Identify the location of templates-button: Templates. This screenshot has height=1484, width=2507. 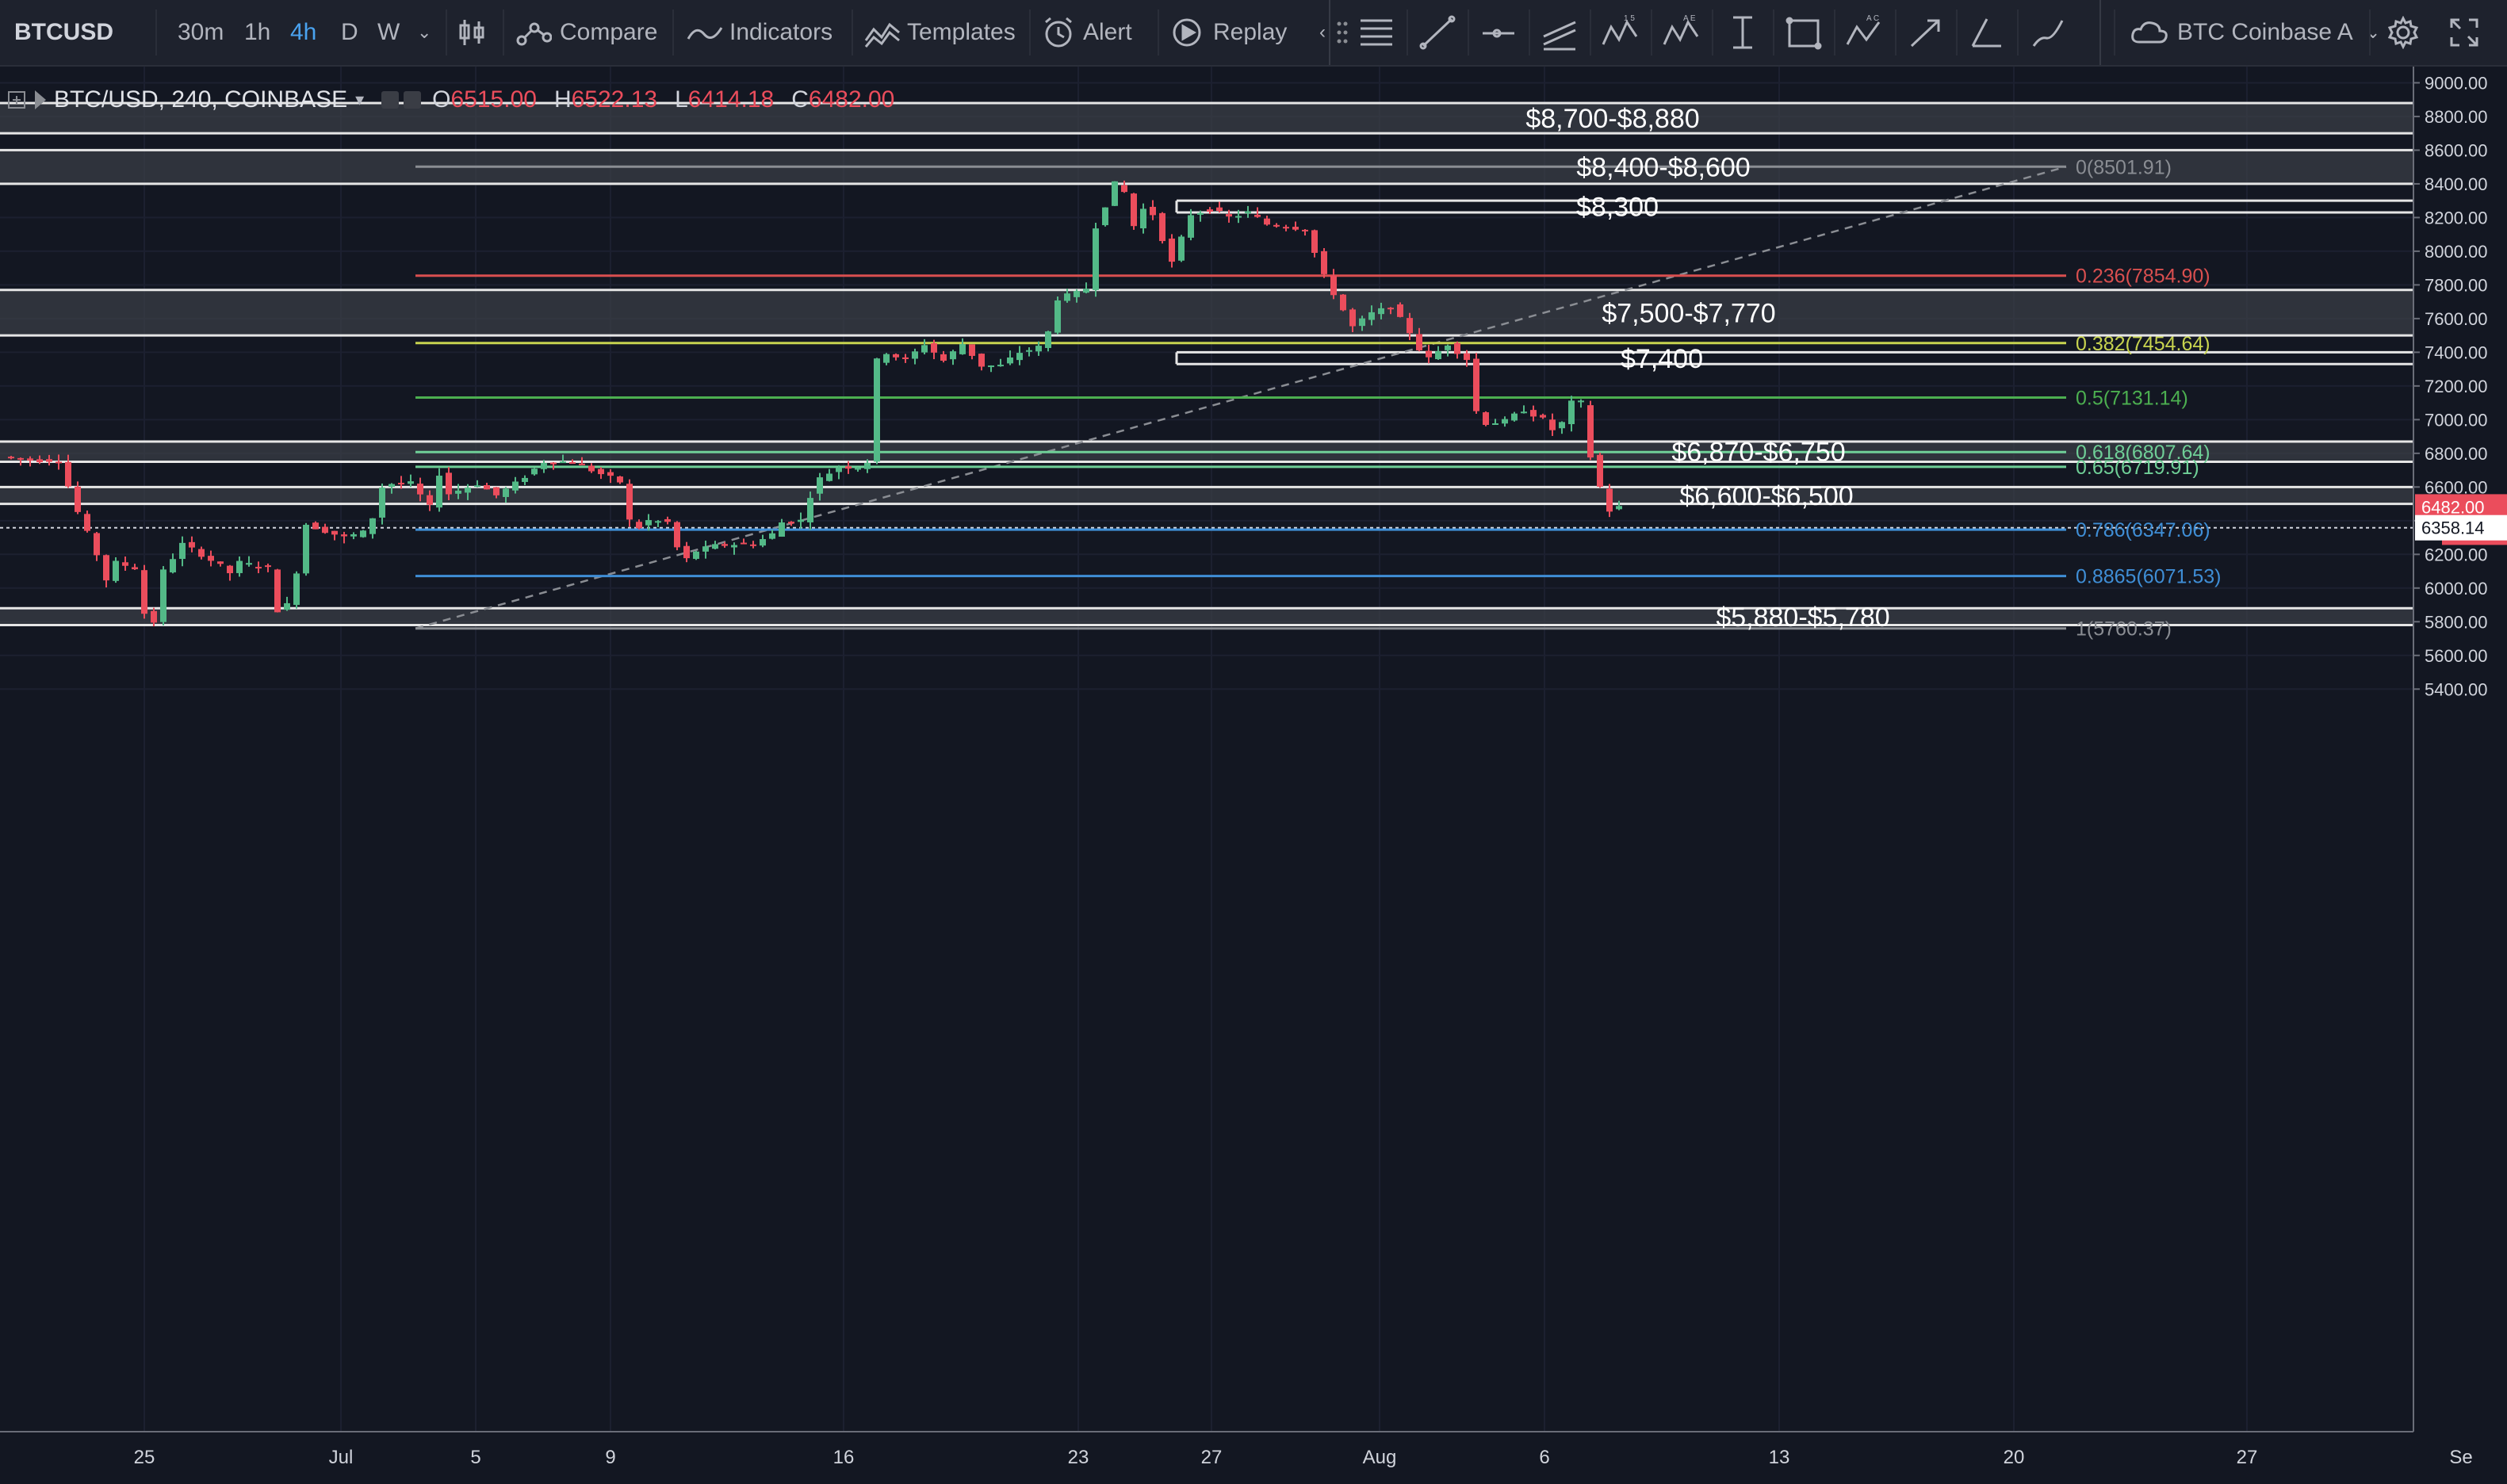
(940, 32).